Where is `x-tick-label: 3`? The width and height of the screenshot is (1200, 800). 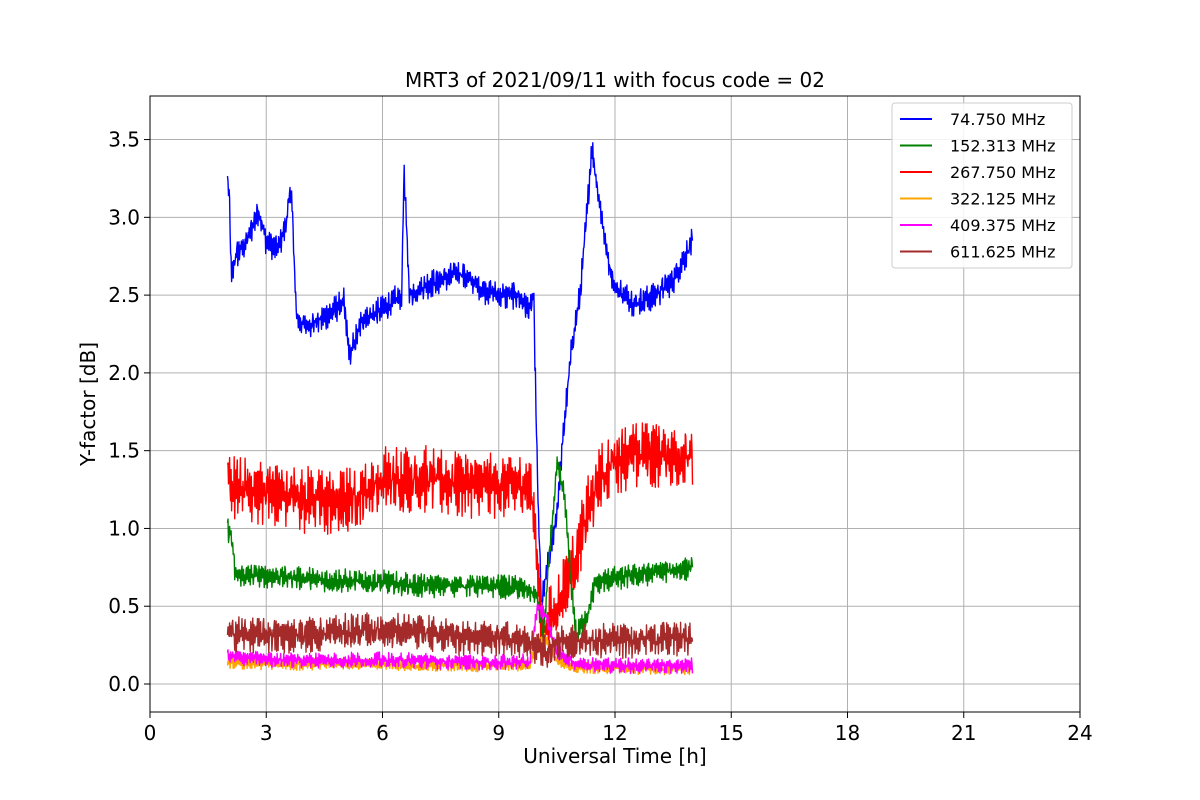 x-tick-label: 3 is located at coordinates (266, 733).